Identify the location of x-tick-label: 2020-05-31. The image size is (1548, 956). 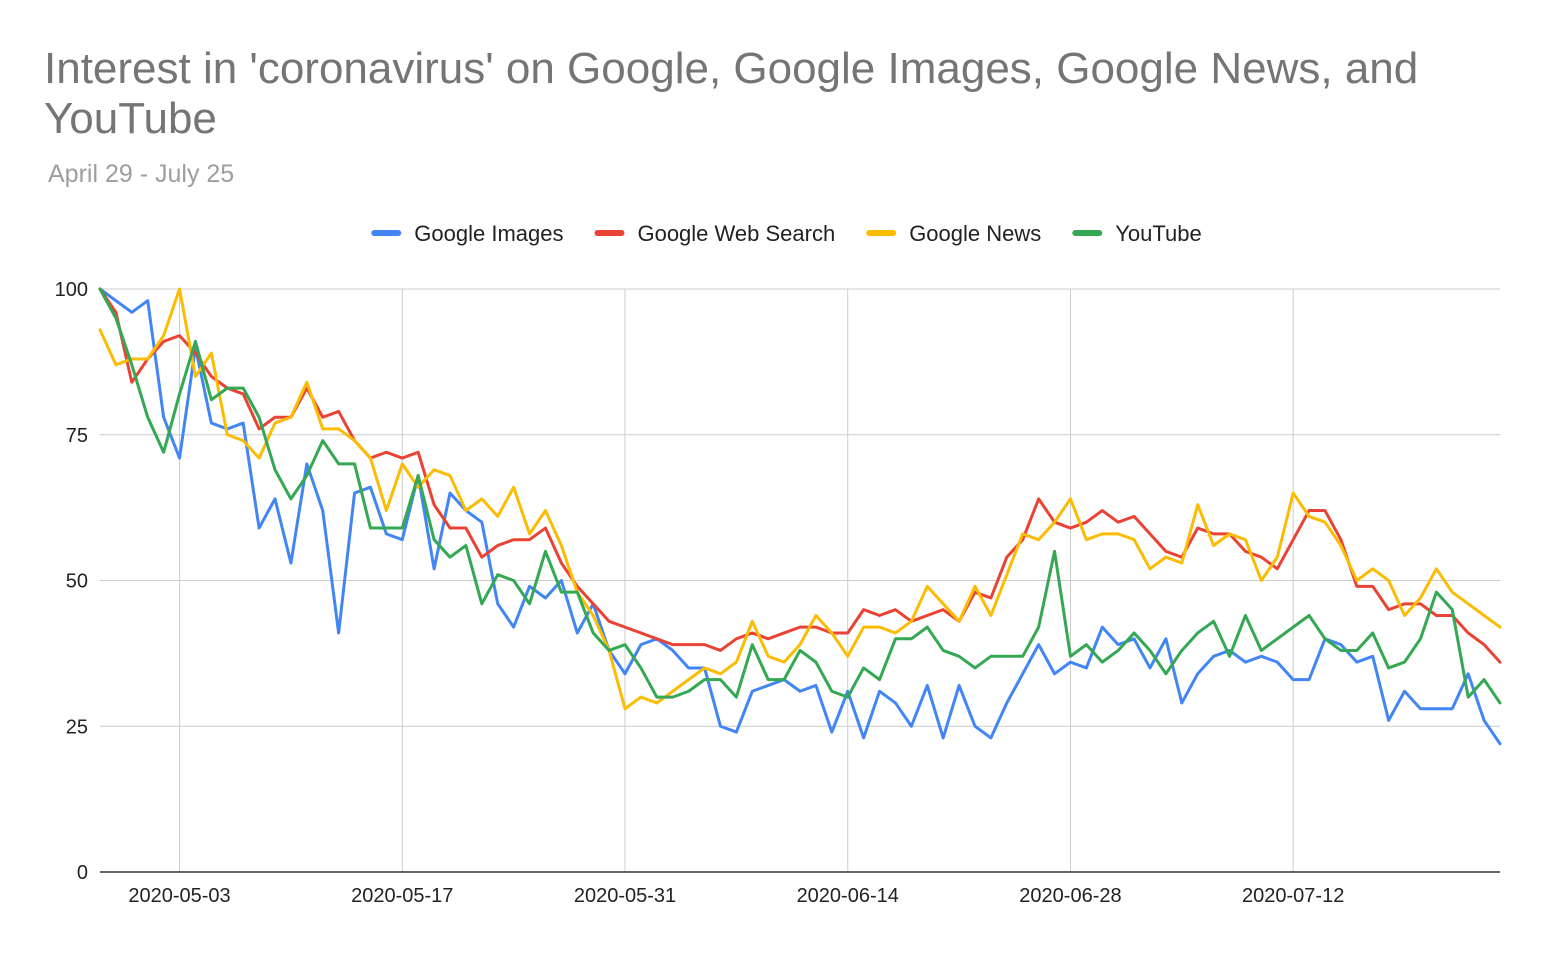
(625, 896).